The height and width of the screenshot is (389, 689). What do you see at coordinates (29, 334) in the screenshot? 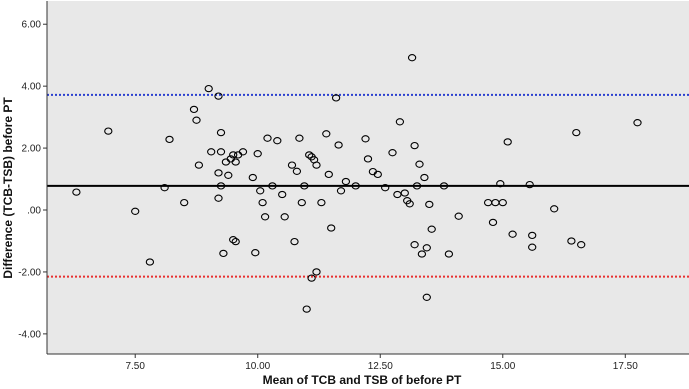
I see `y-tick-label: -4.00` at bounding box center [29, 334].